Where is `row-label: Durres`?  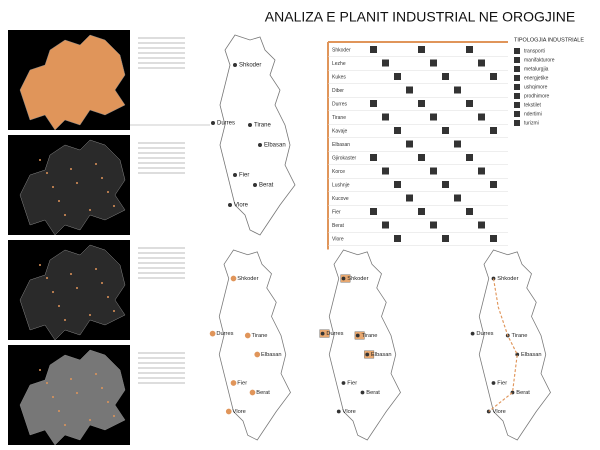 row-label: Durres is located at coordinates (340, 104).